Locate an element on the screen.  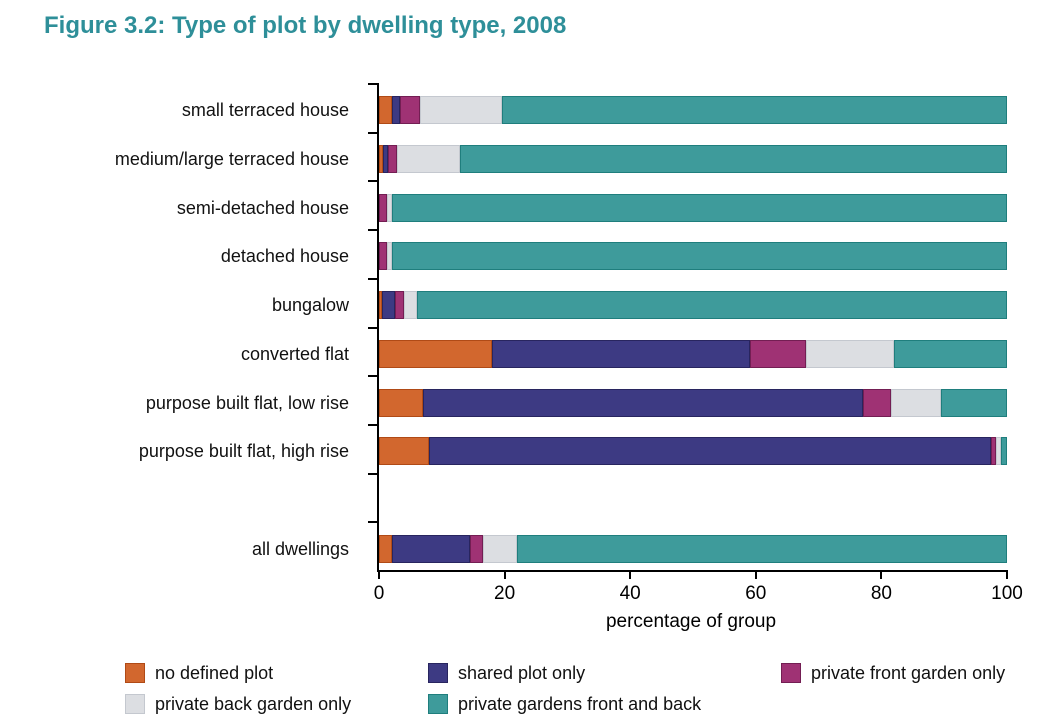
category-label: purpose built flat, high rise is located at coordinates (243, 451).